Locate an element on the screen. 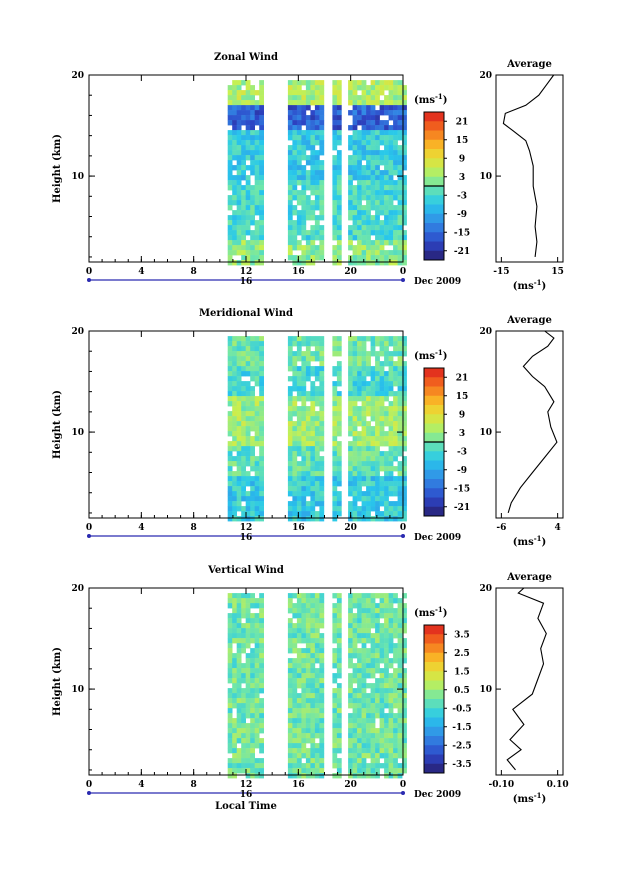 This screenshot has height=873, width=626. panel-title: Zonal Wind is located at coordinates (246, 57).